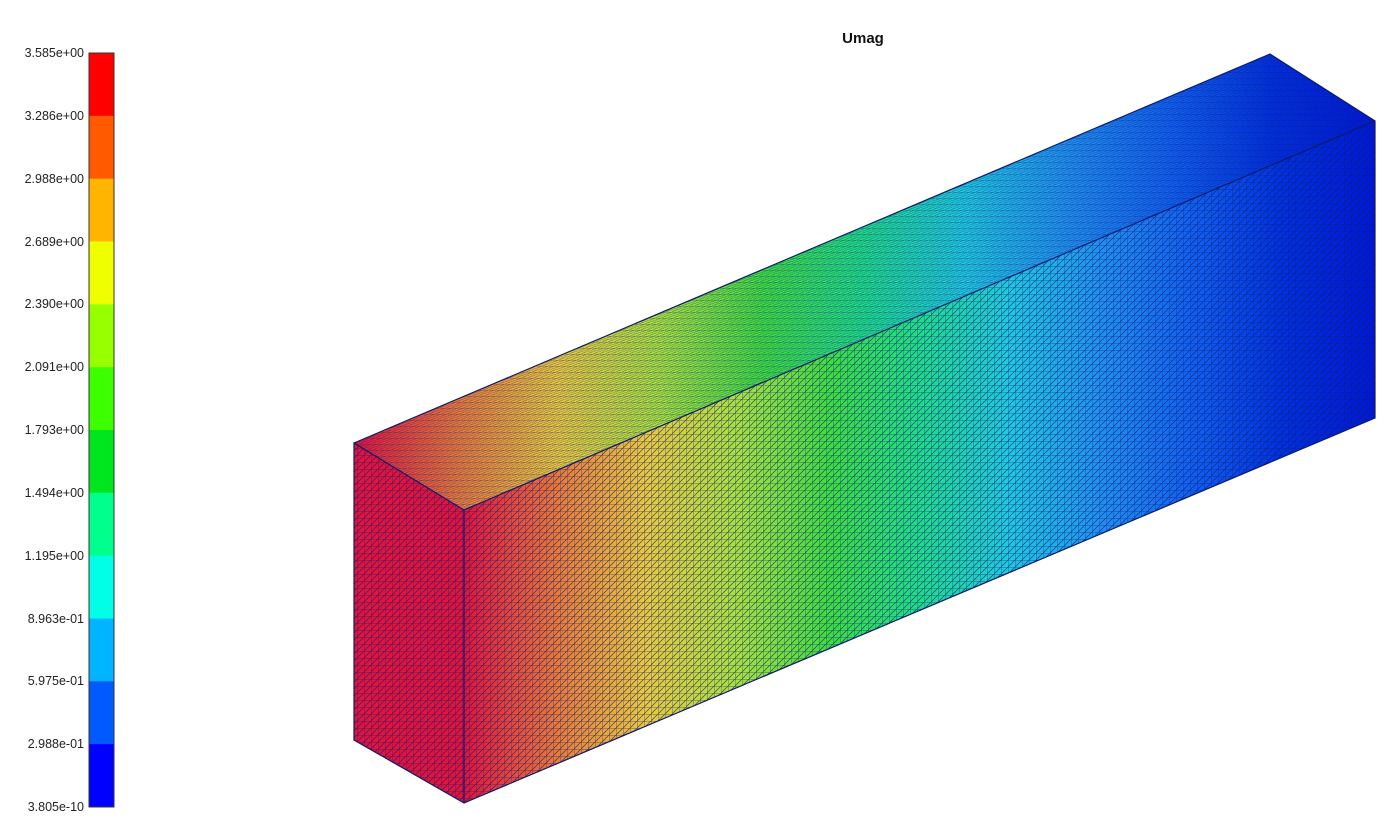 This screenshot has height=822, width=1390. Describe the element at coordinates (54, 53) in the screenshot. I see `colorbar-tick-label: 3.585e+00` at that location.